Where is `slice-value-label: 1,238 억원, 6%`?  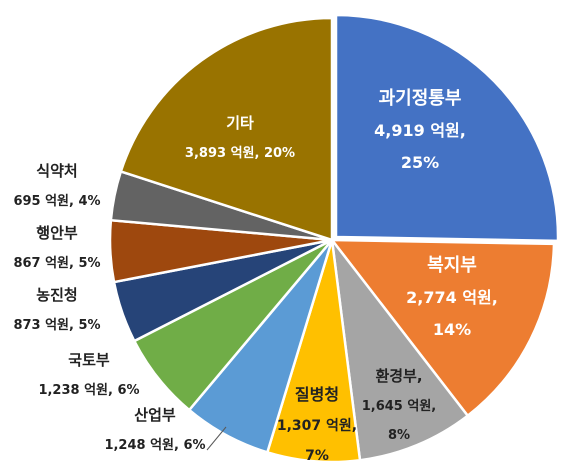
slice-value-label: 1,238 억원, 6% is located at coordinates (88, 390).